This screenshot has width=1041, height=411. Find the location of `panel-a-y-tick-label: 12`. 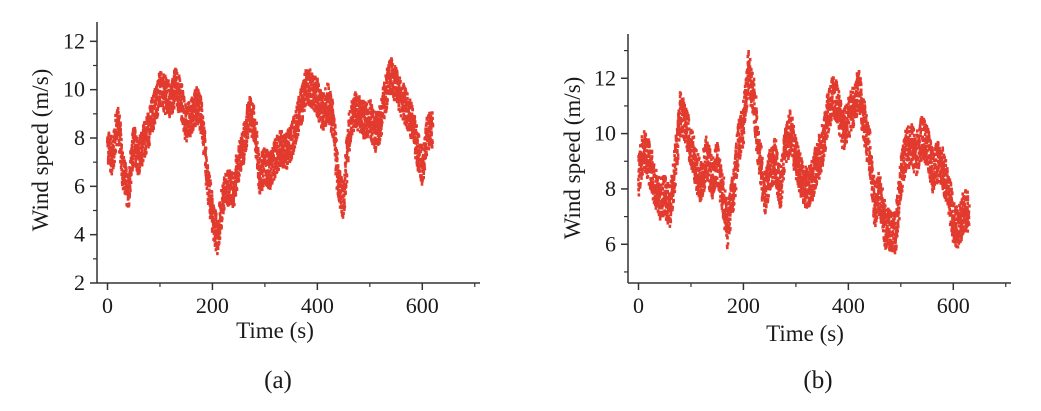

panel-a-y-tick-label: 12 is located at coordinates (74, 40).